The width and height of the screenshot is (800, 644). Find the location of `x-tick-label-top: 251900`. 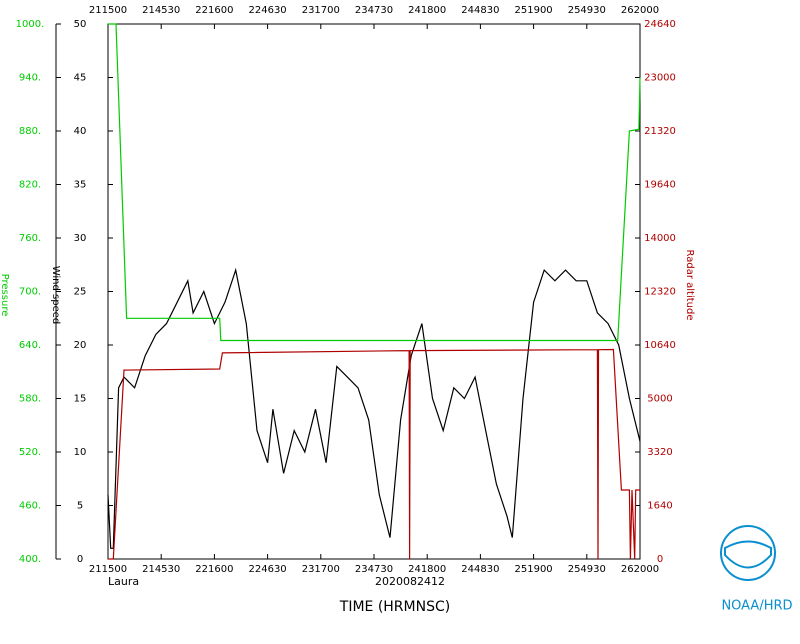

x-tick-label-top: 251900 is located at coordinates (534, 10).